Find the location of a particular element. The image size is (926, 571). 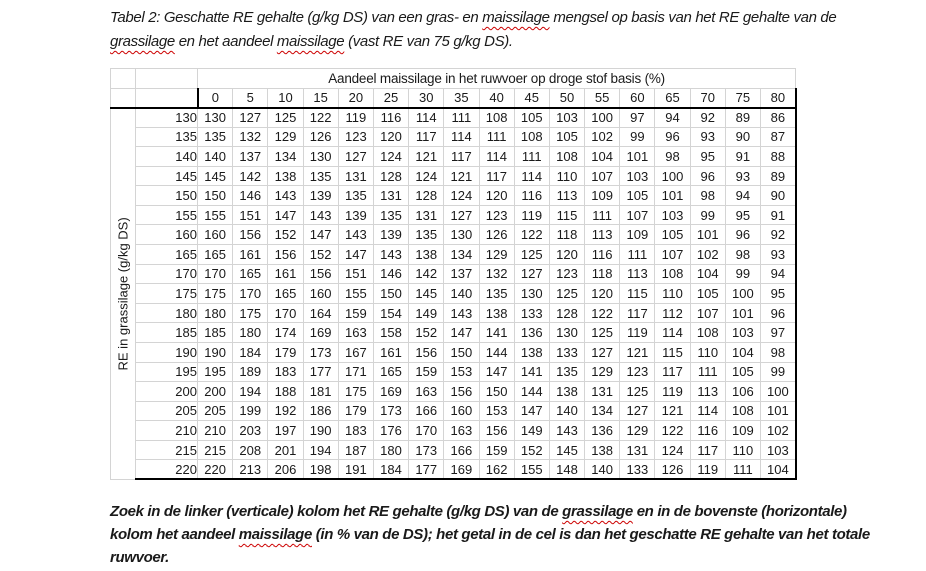

data-cell: 194 is located at coordinates (250, 391).